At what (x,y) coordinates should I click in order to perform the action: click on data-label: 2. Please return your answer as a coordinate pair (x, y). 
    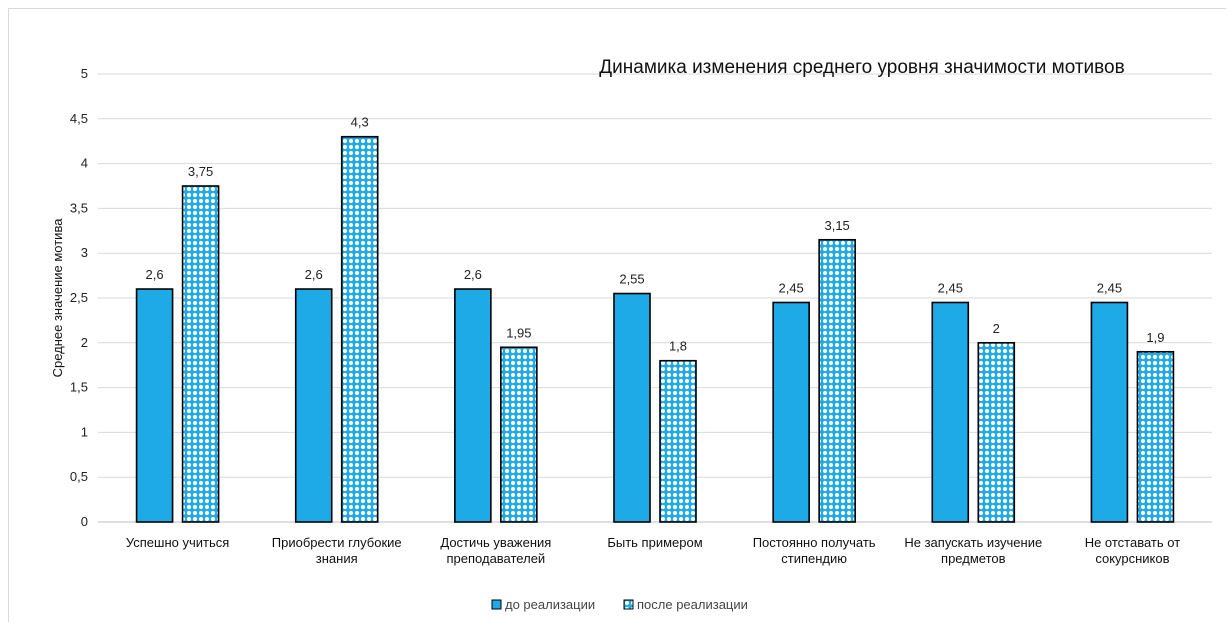
    Looking at the image, I should click on (996, 328).